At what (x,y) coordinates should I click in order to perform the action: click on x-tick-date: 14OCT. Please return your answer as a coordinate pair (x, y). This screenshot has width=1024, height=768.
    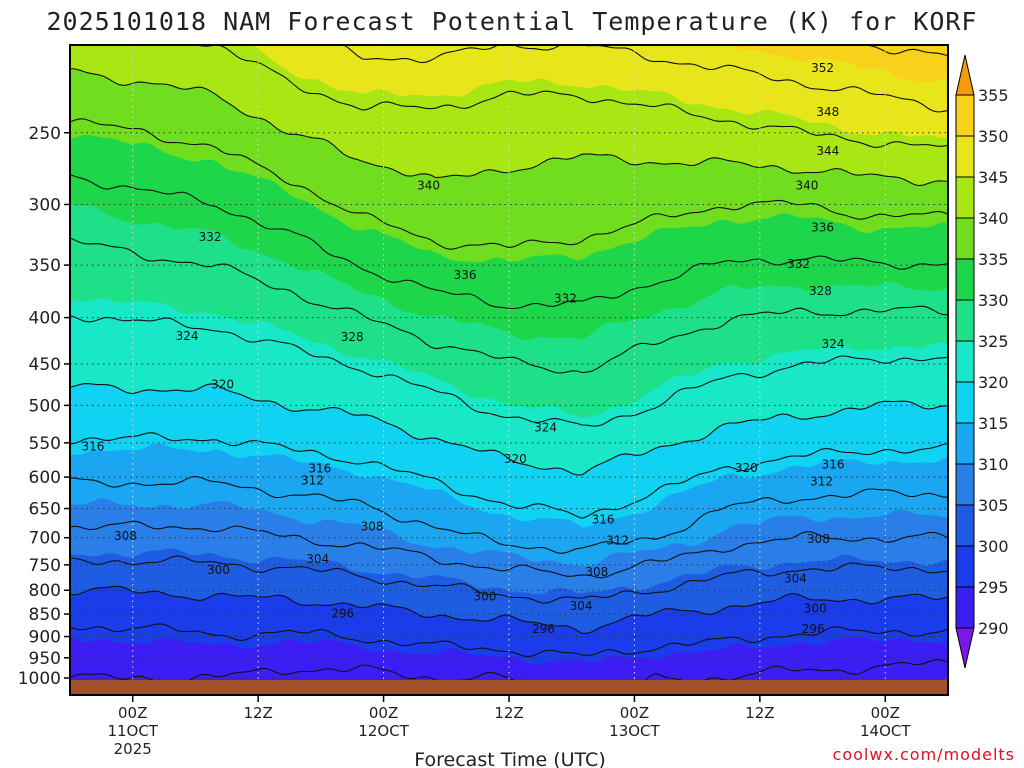
    Looking at the image, I should click on (885, 731).